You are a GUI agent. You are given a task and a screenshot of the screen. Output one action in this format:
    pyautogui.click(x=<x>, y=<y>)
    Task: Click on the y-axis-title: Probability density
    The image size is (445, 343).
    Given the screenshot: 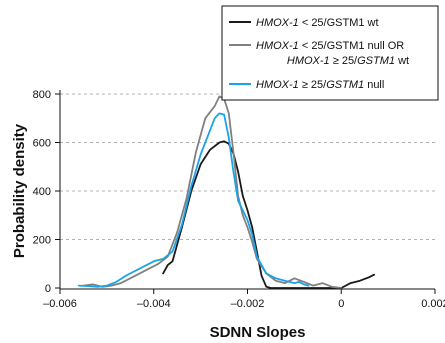 What is the action you would take?
    pyautogui.click(x=19, y=190)
    